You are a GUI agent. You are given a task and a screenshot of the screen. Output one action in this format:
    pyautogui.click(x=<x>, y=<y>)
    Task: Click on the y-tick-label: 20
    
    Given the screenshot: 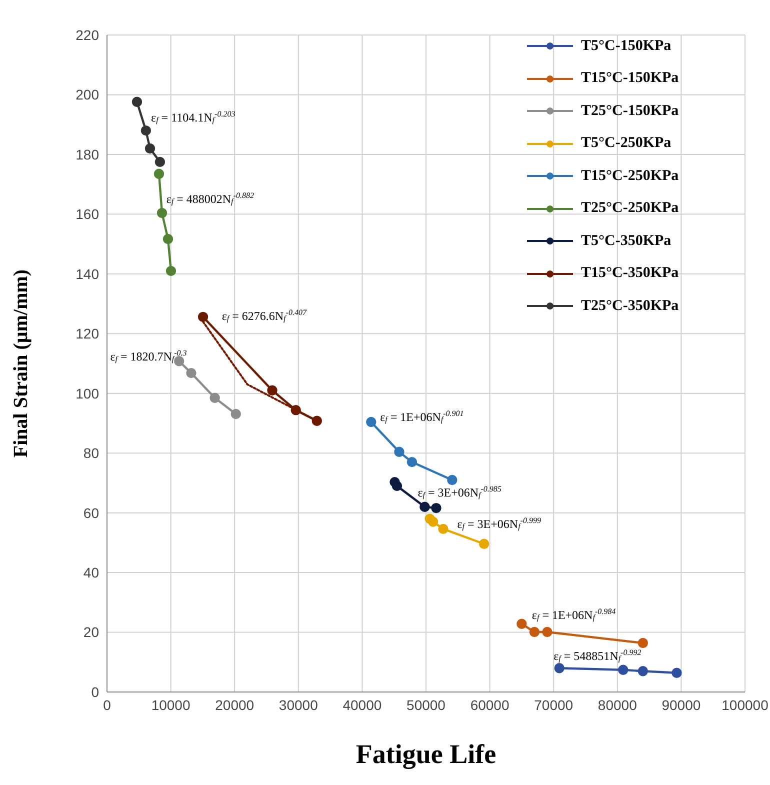 What is the action you would take?
    pyautogui.click(x=91, y=632)
    